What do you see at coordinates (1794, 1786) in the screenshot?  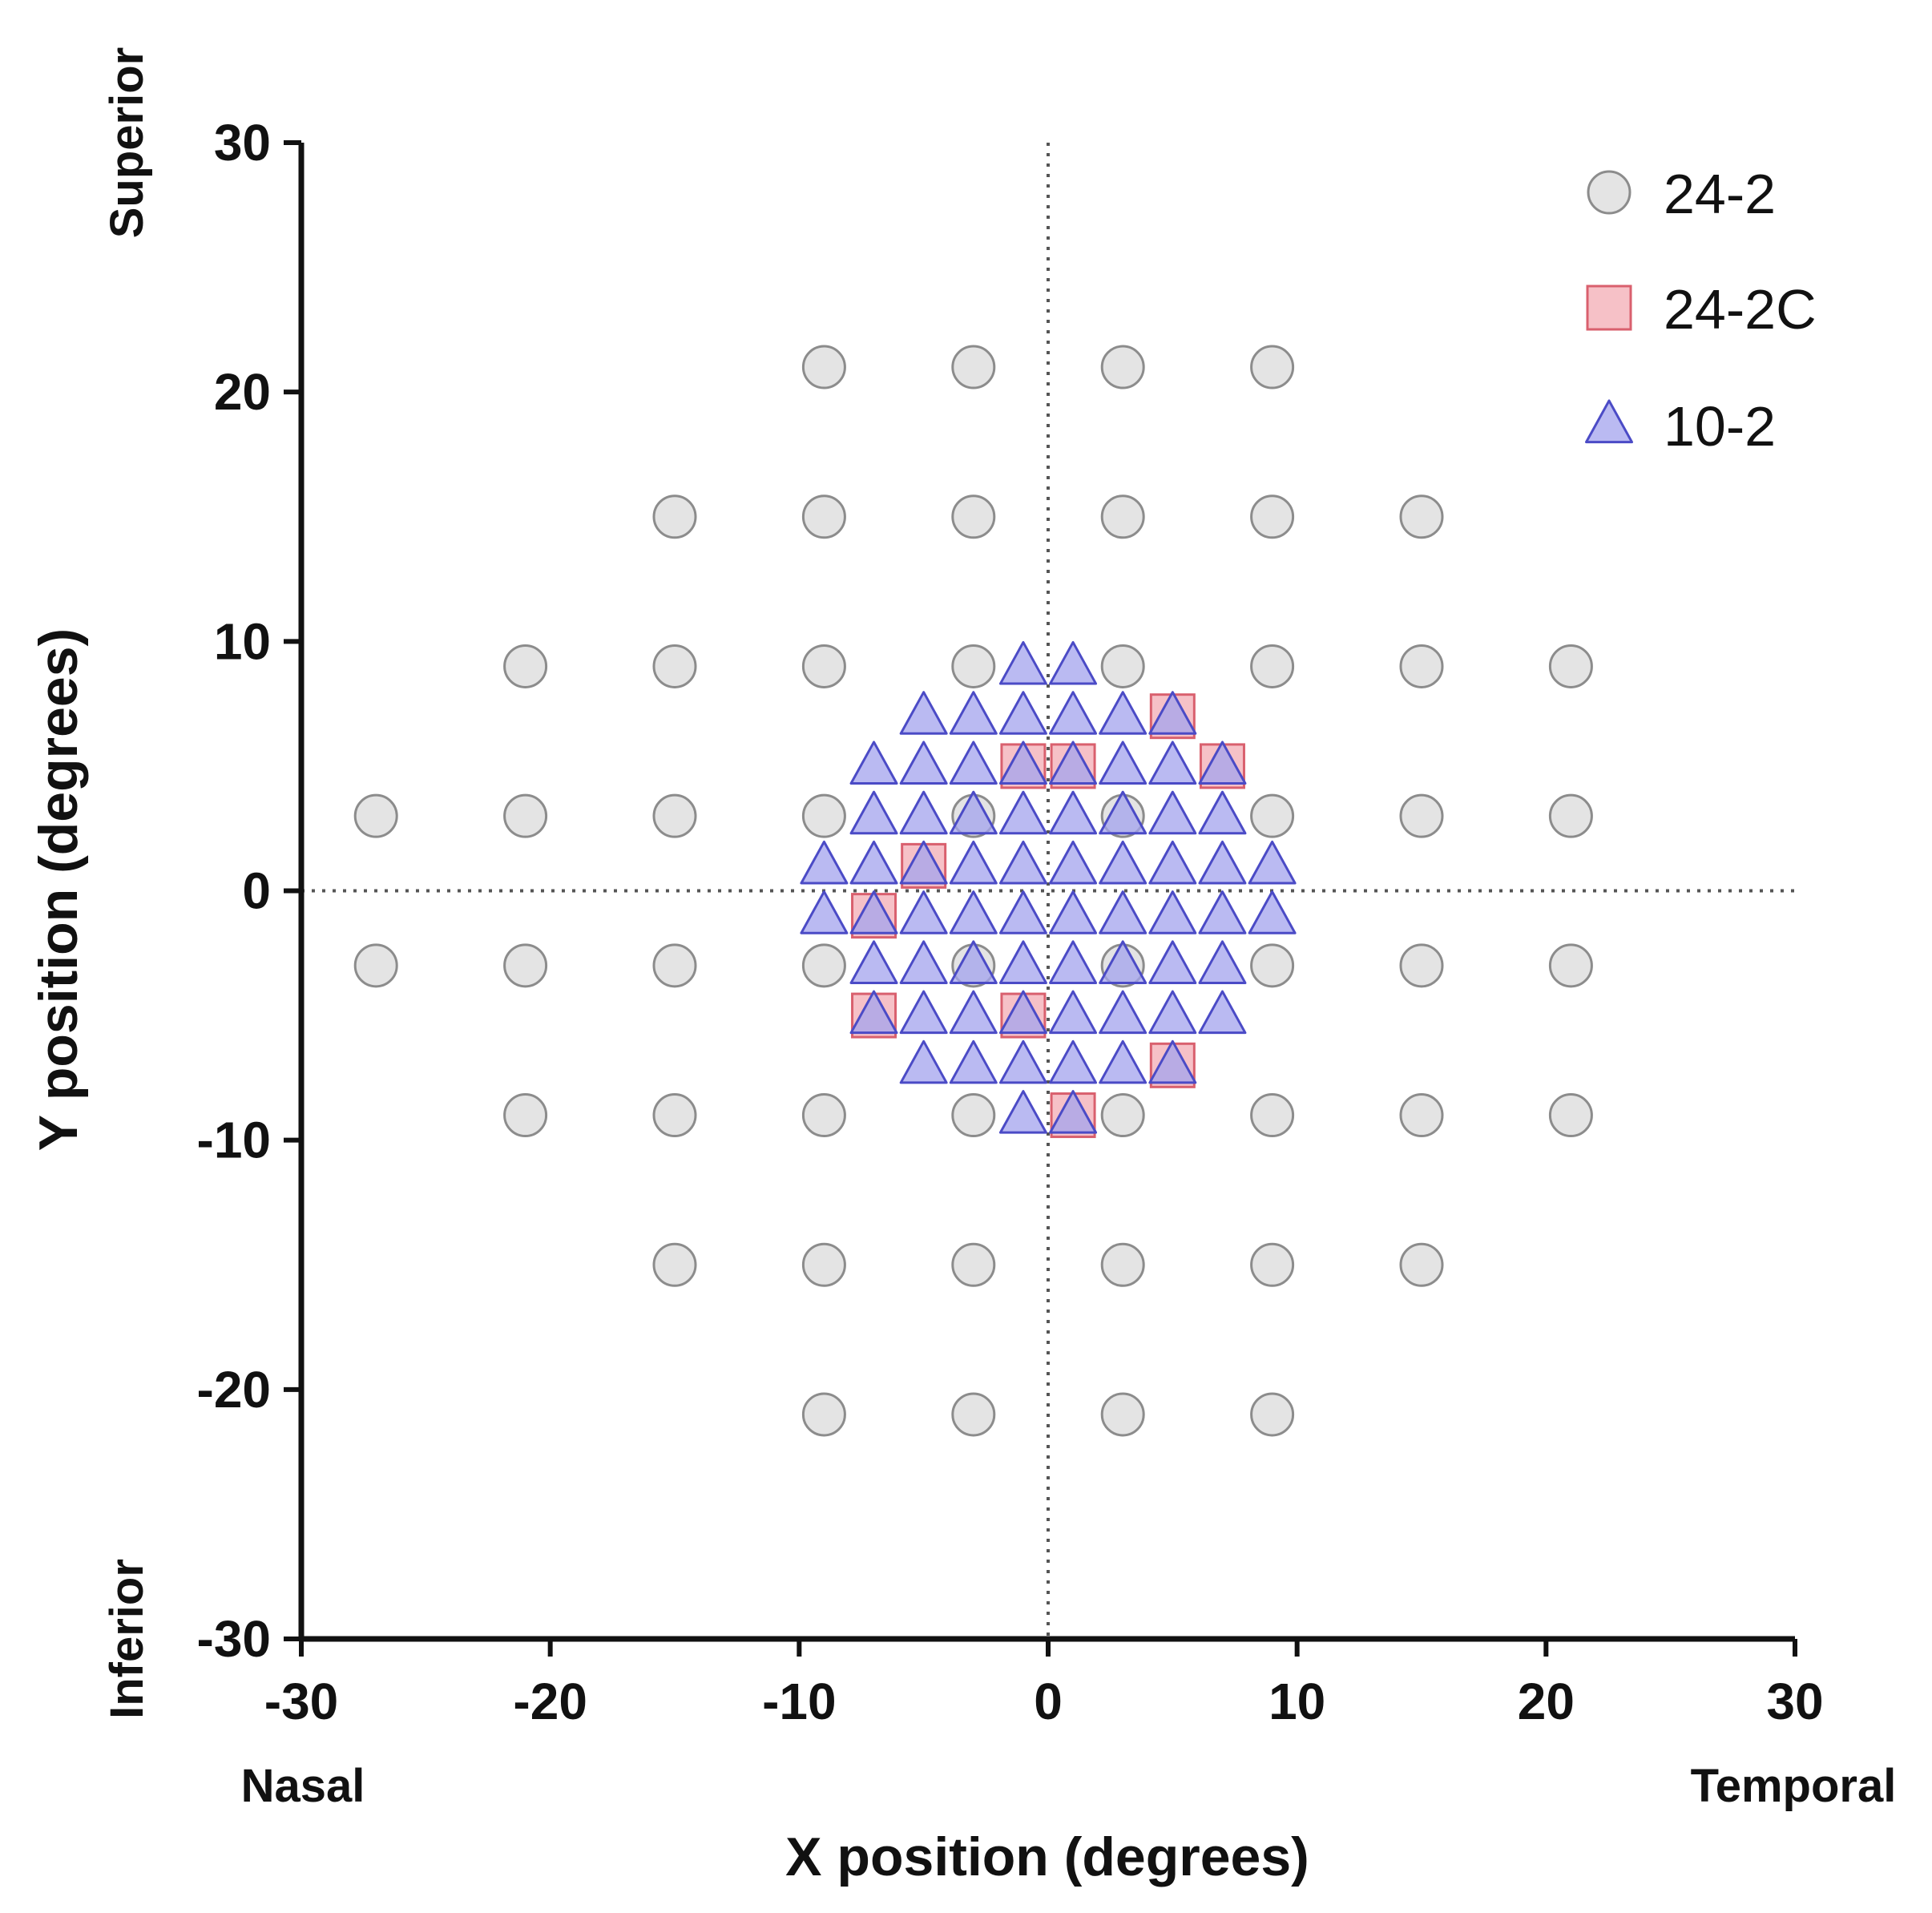 I see `temporal-label: Temporal` at bounding box center [1794, 1786].